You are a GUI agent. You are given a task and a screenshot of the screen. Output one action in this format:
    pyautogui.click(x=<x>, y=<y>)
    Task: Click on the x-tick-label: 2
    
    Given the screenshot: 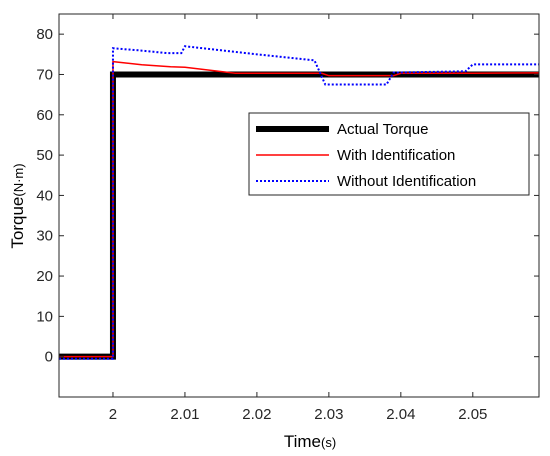 What is the action you would take?
    pyautogui.click(x=113, y=414)
    